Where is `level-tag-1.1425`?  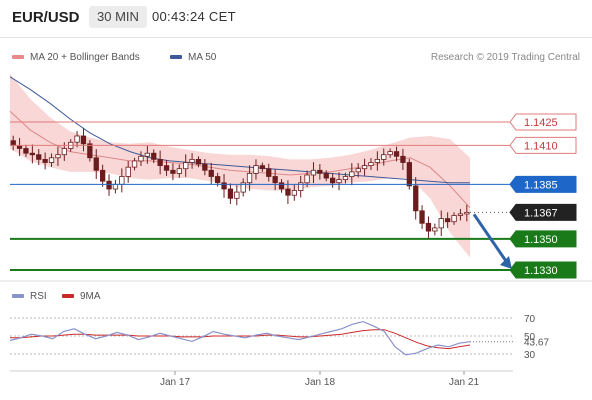
level-tag-1.1425 is located at coordinates (543, 122).